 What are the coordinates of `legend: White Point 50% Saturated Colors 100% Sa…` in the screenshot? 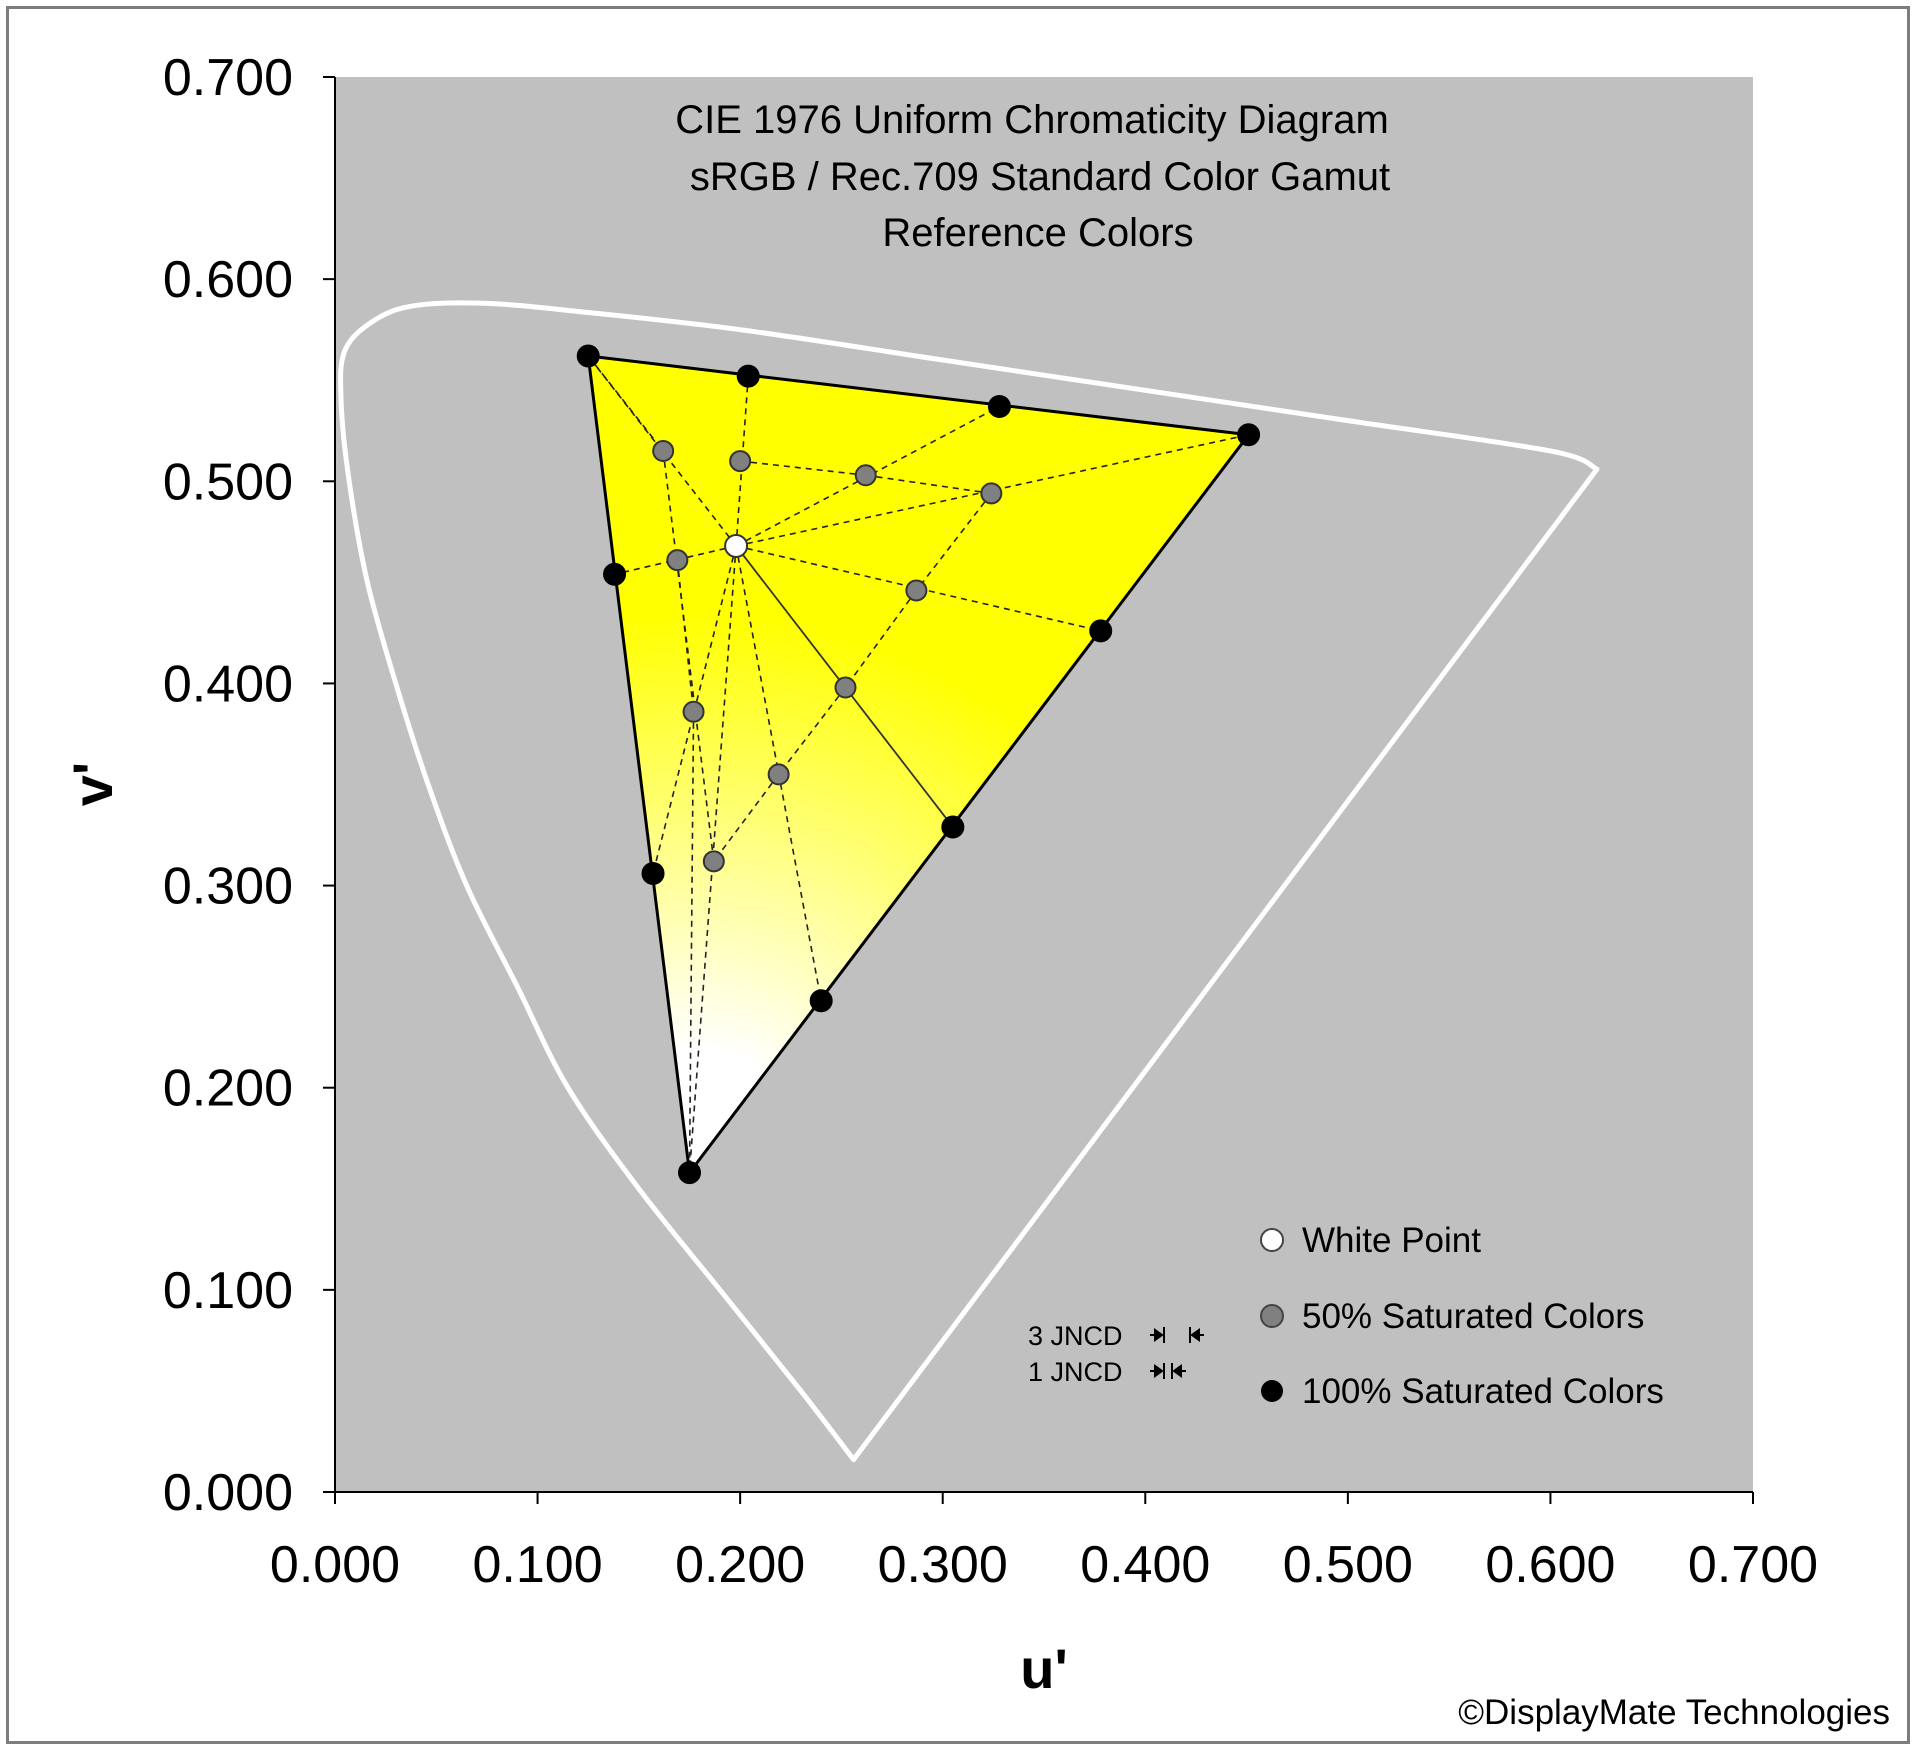 It's located at (1462, 1316).